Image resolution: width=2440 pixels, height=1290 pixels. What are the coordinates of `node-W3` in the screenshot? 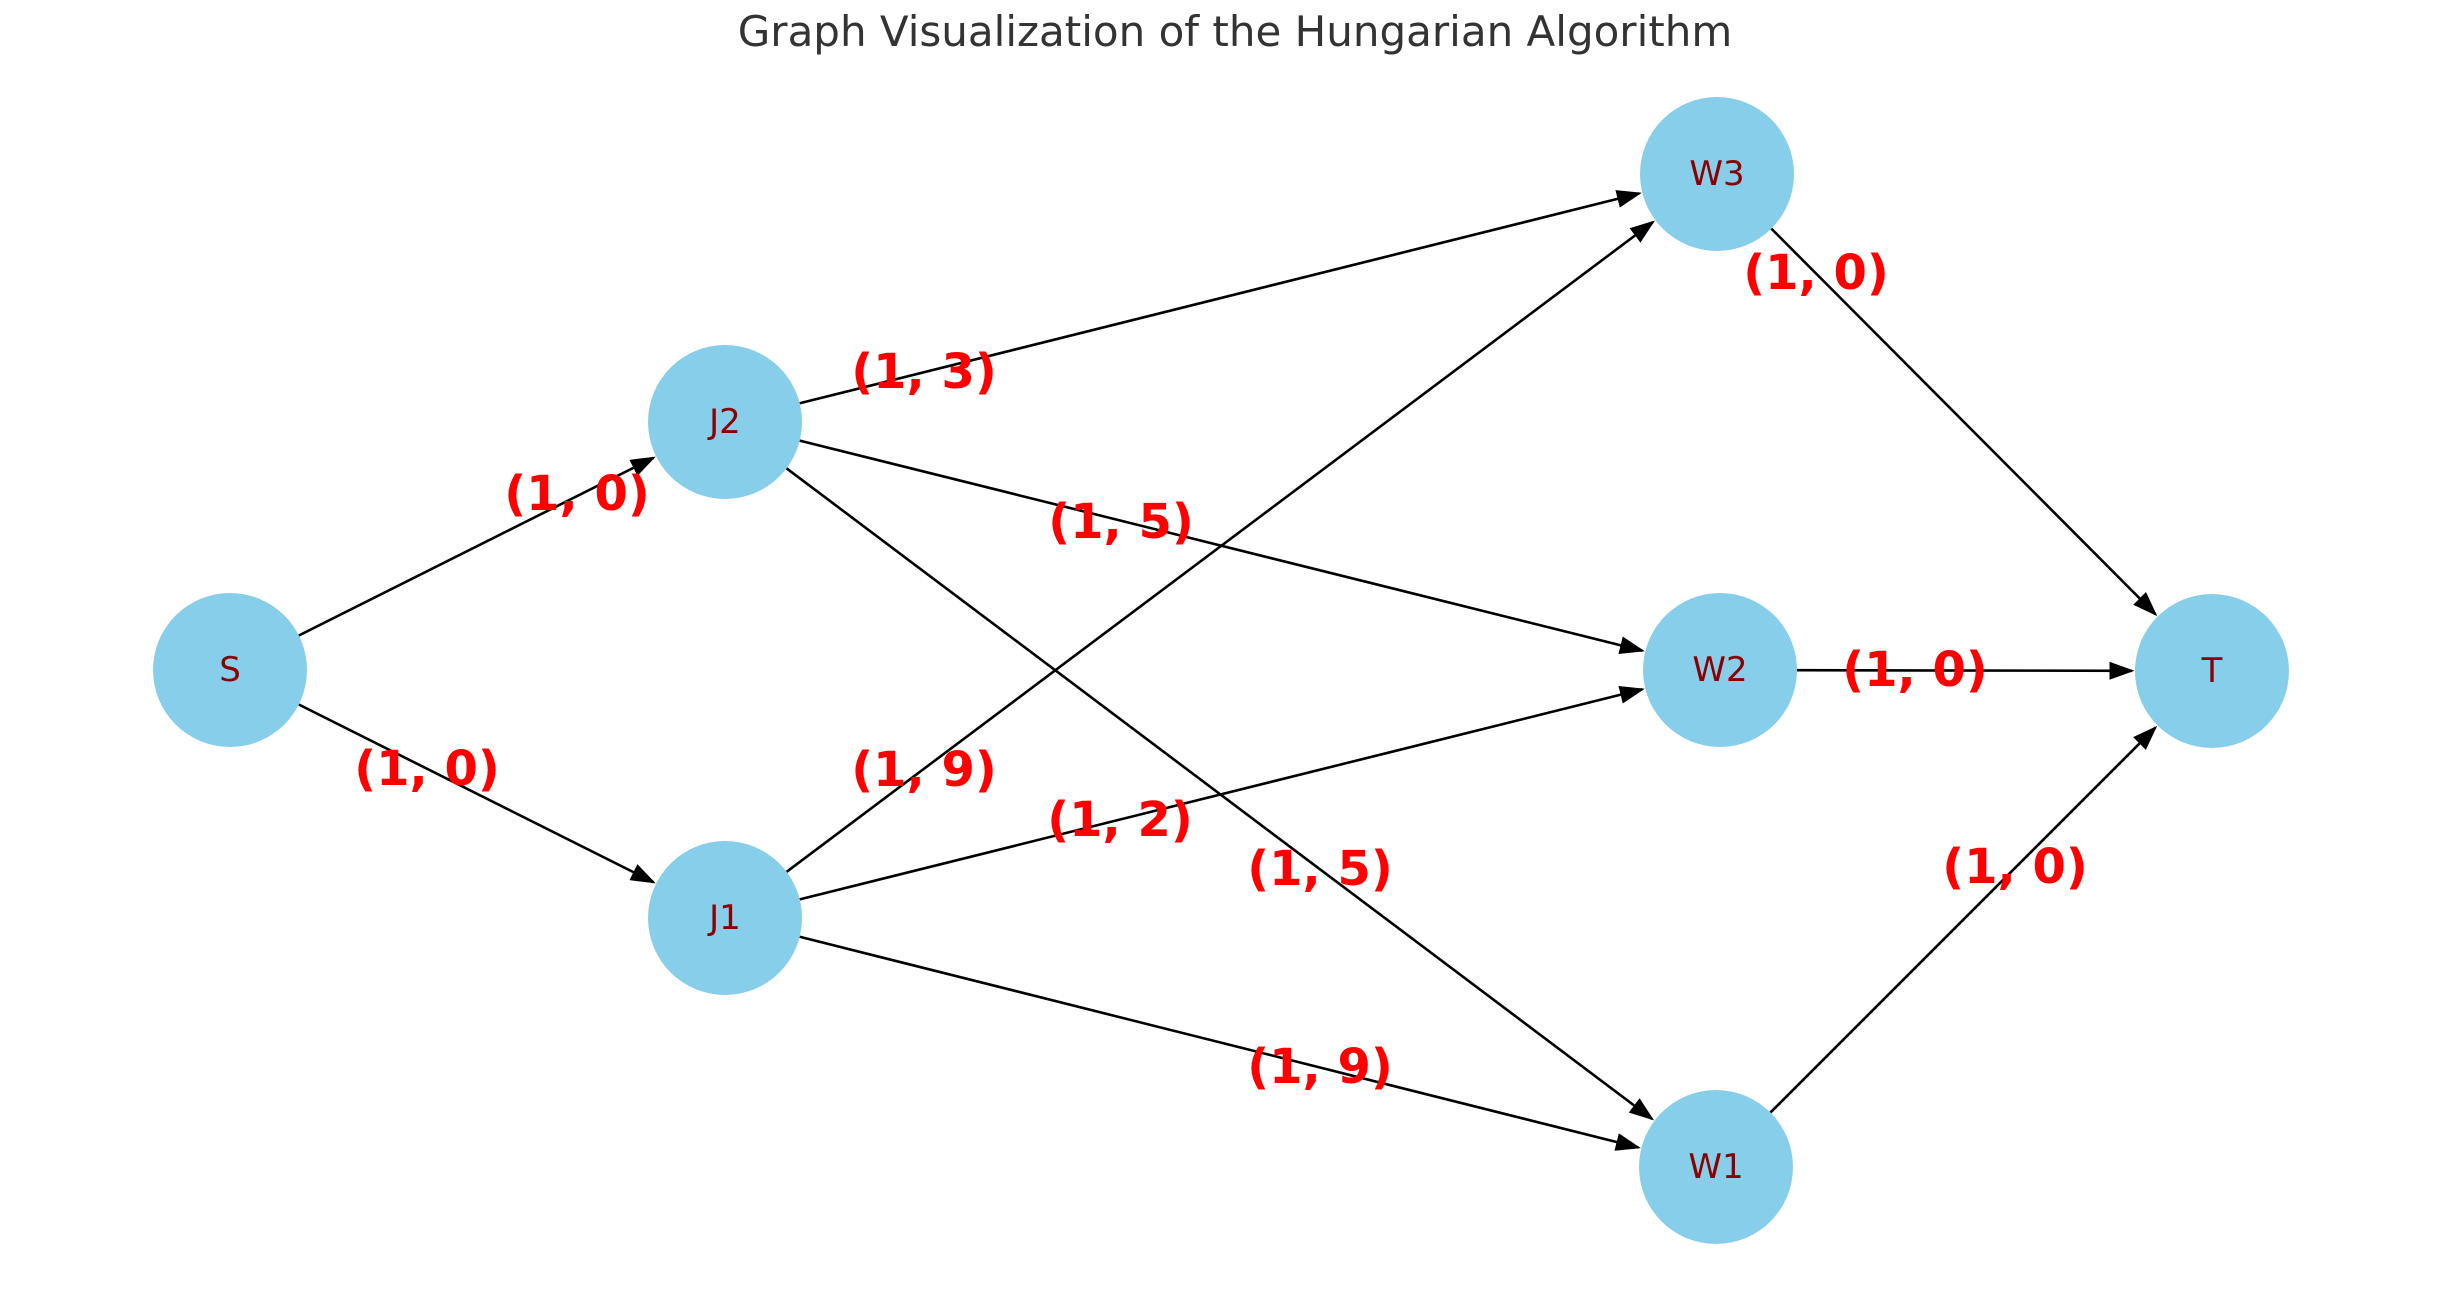 It's located at (1717, 174).